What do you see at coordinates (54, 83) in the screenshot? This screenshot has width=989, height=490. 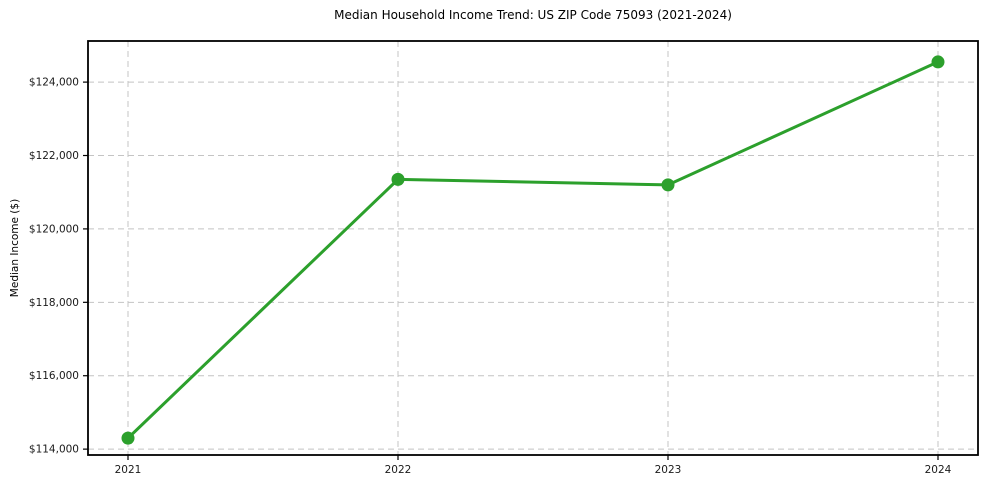 I see `y-tick-label: $124,000` at bounding box center [54, 83].